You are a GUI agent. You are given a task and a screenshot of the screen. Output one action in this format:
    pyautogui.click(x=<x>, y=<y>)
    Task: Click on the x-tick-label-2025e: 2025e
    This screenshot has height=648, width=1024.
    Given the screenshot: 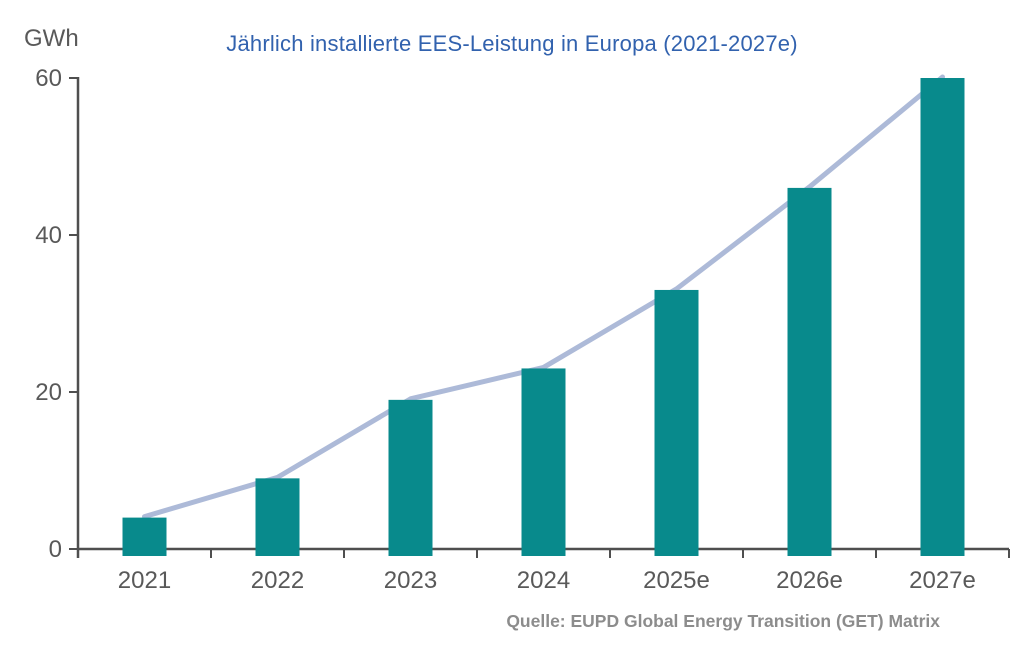 What is the action you would take?
    pyautogui.click(x=676, y=580)
    